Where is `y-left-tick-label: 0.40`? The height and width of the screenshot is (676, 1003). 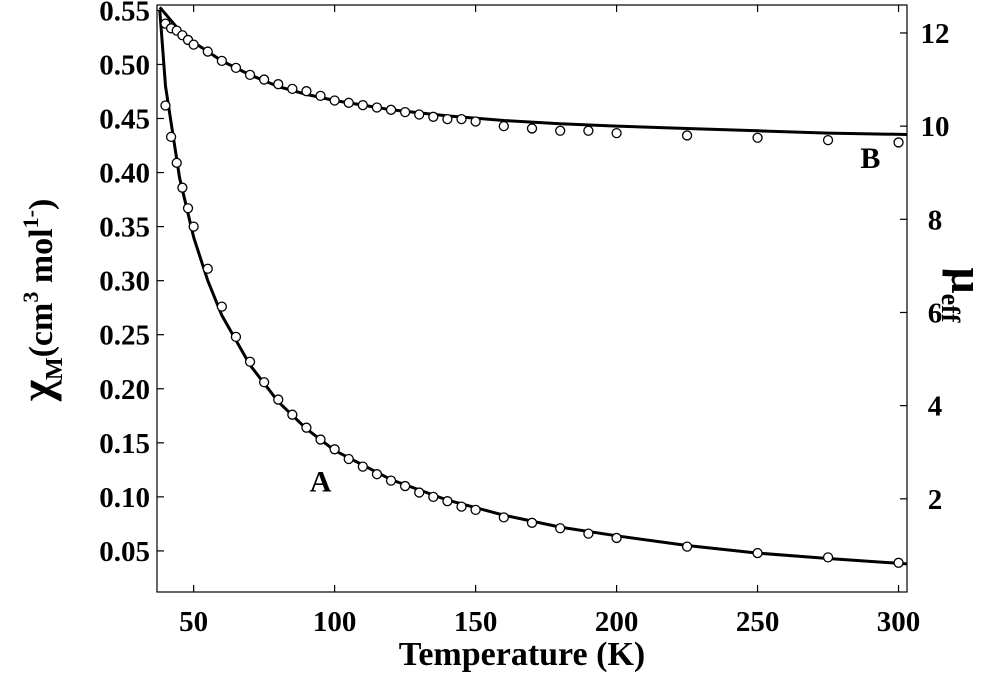 y-left-tick-label: 0.40 is located at coordinates (124, 174).